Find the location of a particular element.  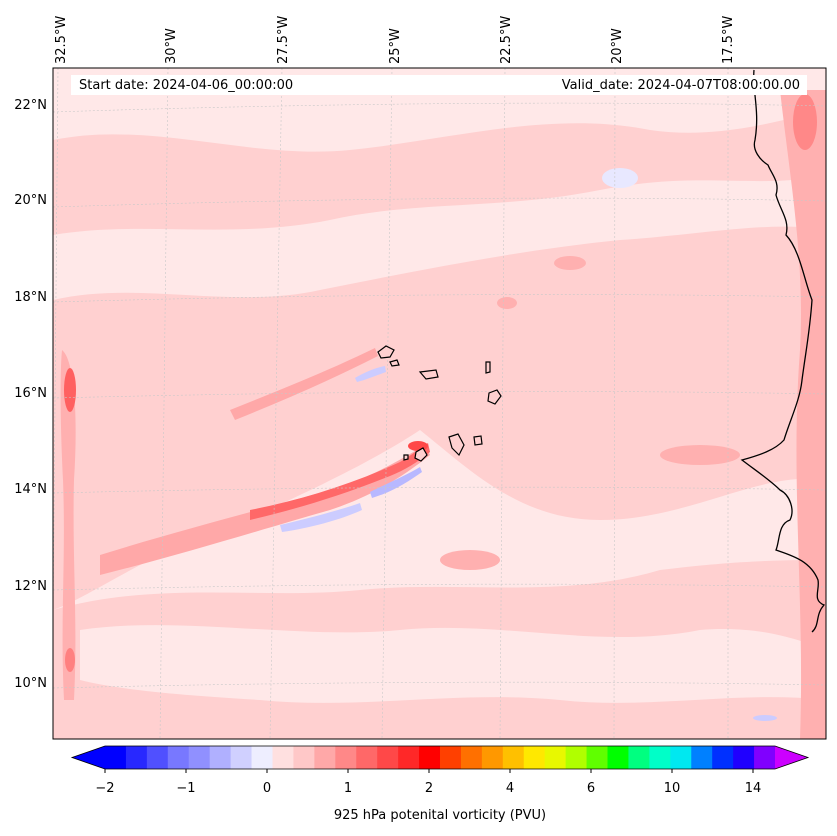

lat-label: 14°N is located at coordinates (30, 489).